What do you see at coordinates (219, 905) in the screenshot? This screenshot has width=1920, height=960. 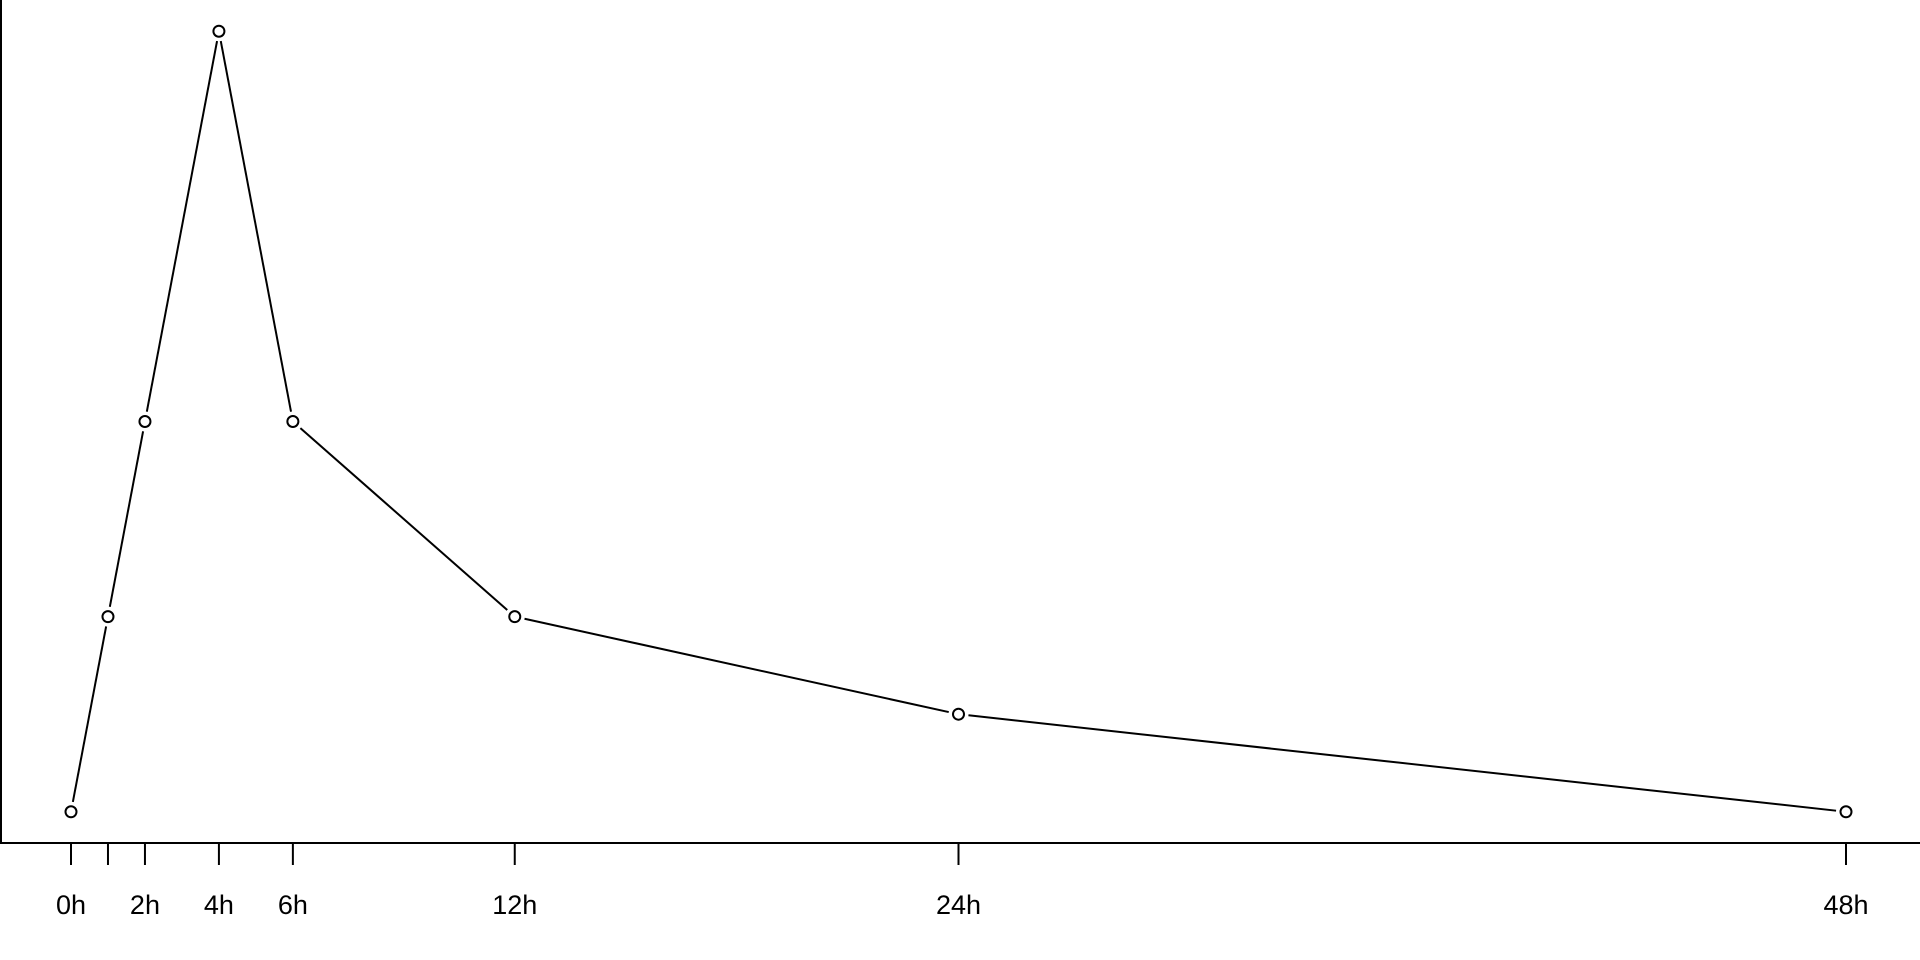 I see `x-tick-label: 4h` at bounding box center [219, 905].